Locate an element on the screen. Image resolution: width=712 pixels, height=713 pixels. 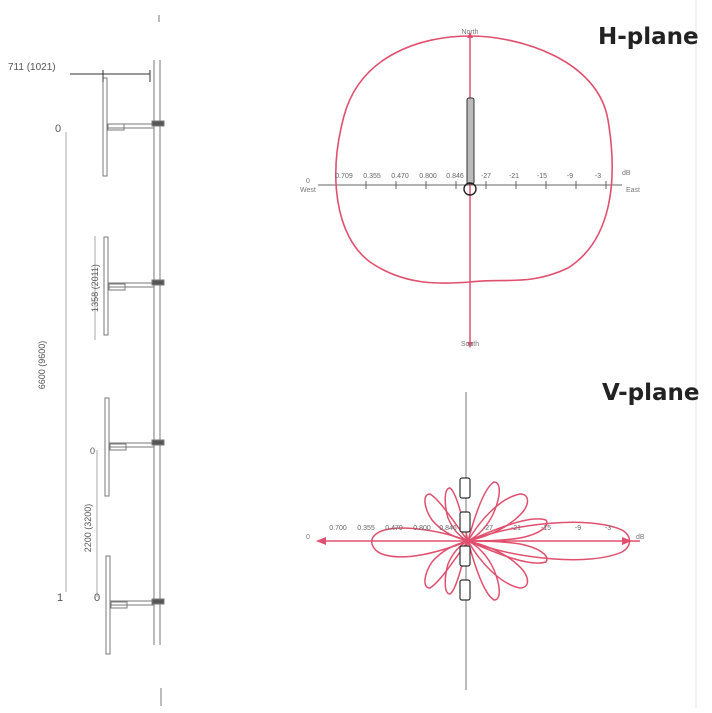
h-scale-right-0: -27 is located at coordinates (486, 176).